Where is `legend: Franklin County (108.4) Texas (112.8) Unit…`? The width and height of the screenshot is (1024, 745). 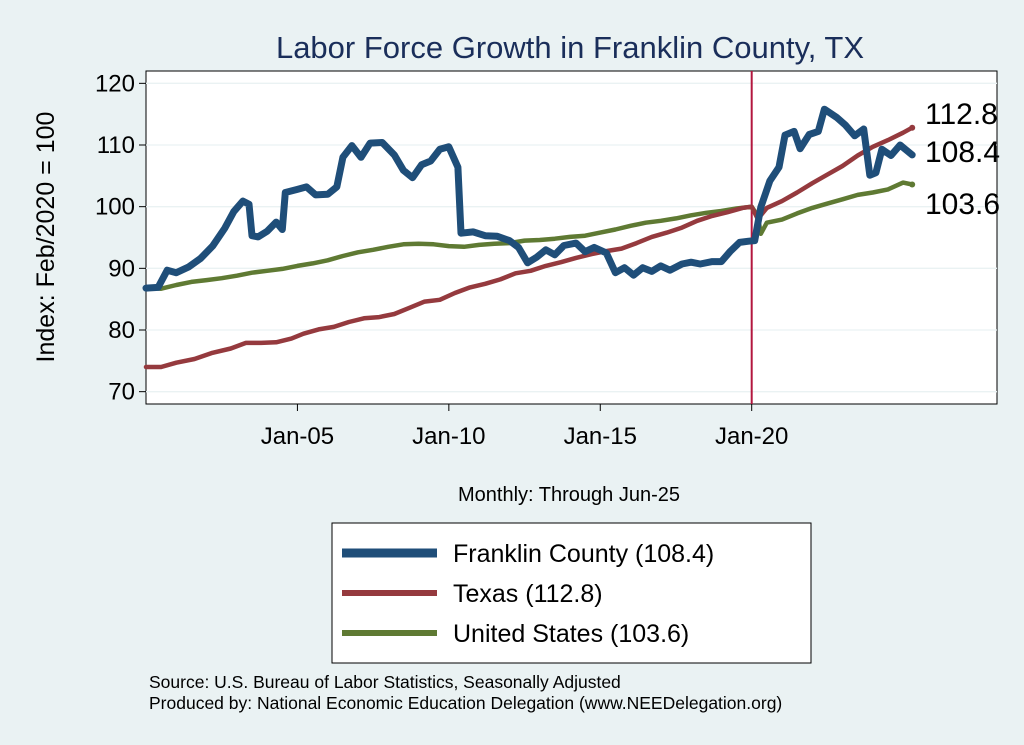 legend: Franklin County (108.4) Texas (112.8) Unit… is located at coordinates (528, 594).